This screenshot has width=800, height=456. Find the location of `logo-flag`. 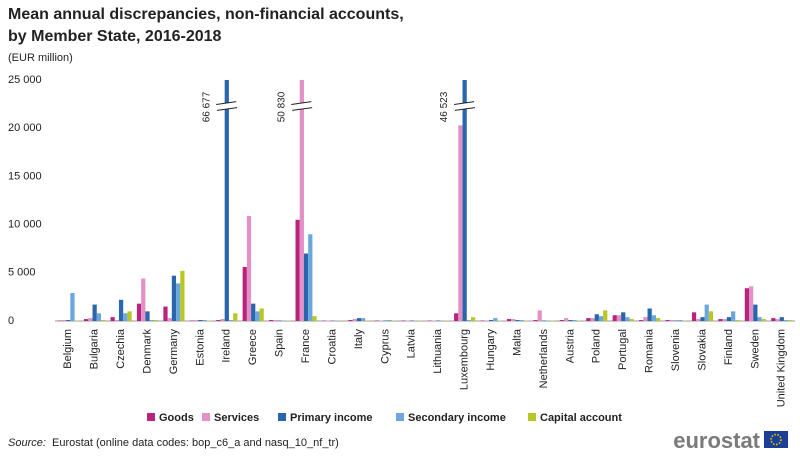

logo-flag is located at coordinates (776, 439).